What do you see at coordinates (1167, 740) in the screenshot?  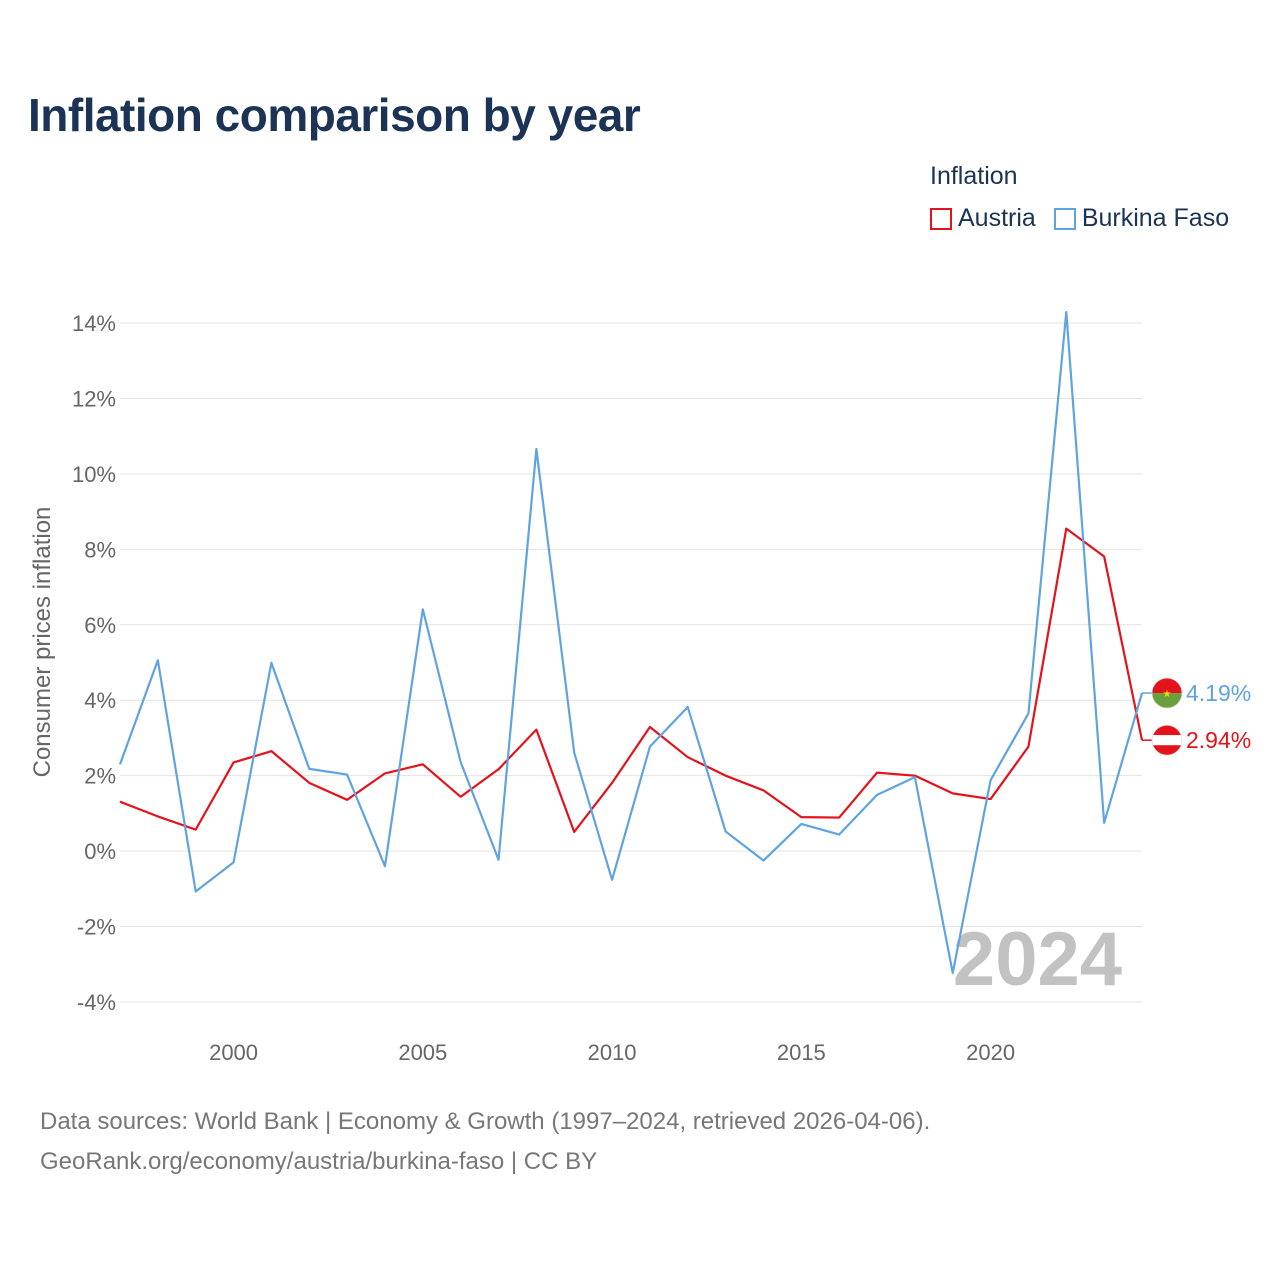 I see `flag-austria-icon` at bounding box center [1167, 740].